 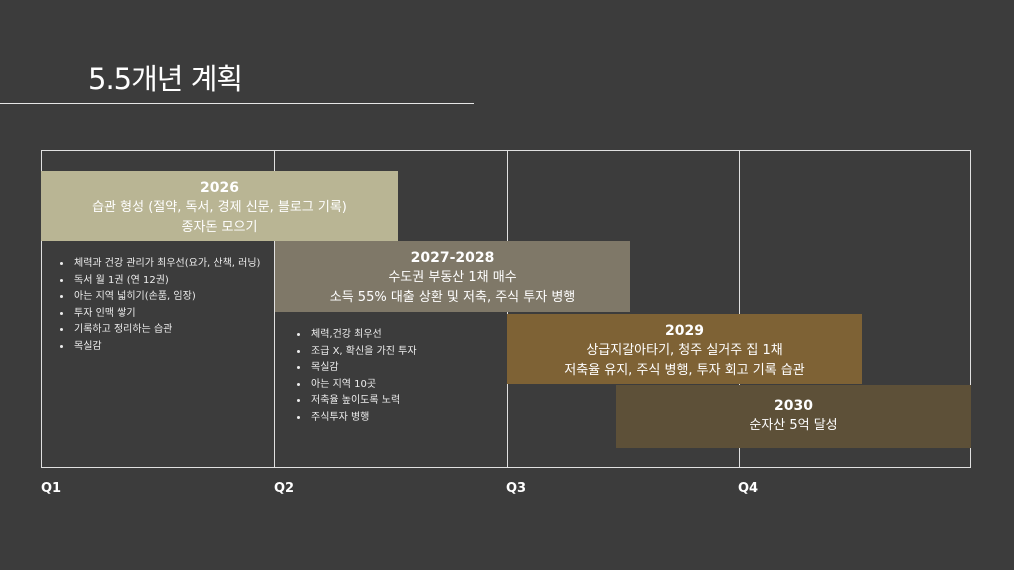 What do you see at coordinates (284, 488) in the screenshot?
I see `quarter-label-q2: Q2` at bounding box center [284, 488].